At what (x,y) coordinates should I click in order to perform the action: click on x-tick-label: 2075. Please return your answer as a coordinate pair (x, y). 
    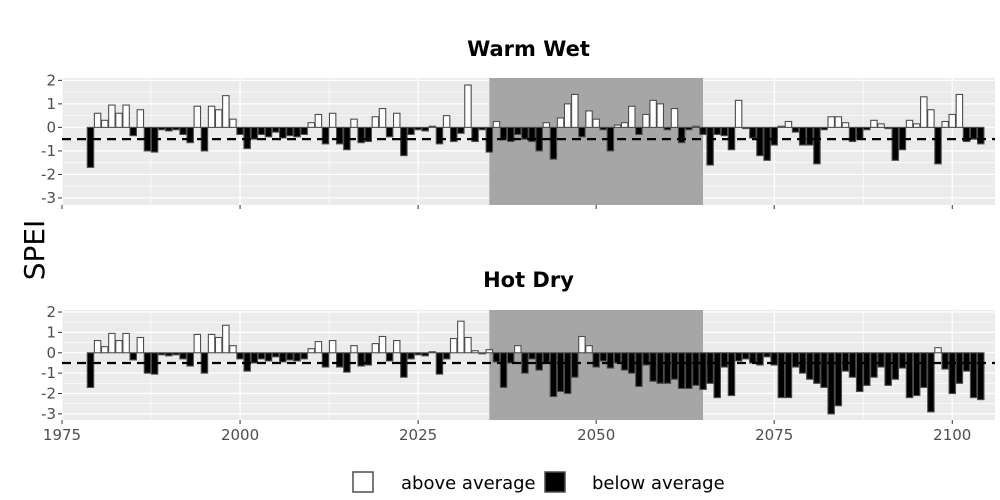
    Looking at the image, I should click on (774, 435).